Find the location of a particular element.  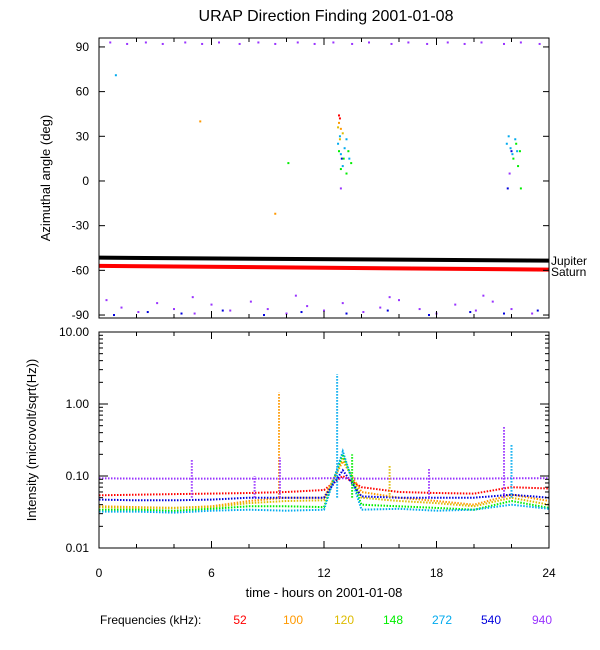

legend-frequency-540: 540 is located at coordinates (491, 620).